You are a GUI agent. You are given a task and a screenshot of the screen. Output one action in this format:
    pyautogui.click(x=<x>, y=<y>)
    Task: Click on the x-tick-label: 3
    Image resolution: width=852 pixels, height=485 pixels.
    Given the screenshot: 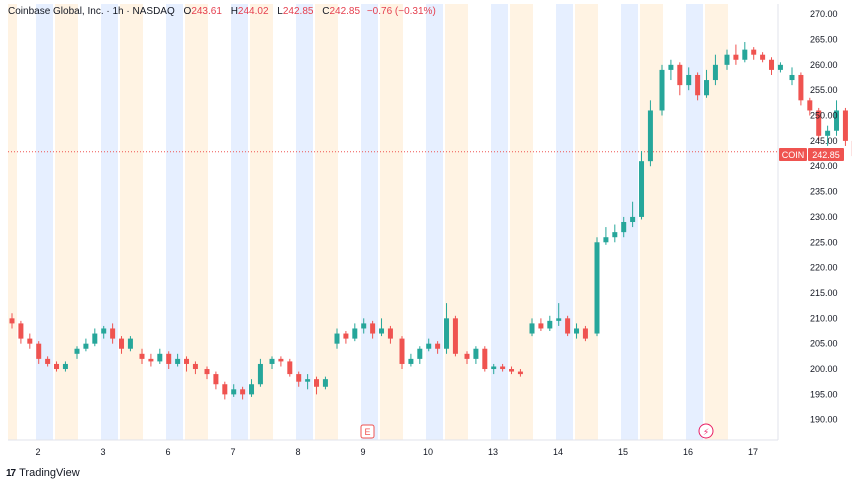 What is the action you would take?
    pyautogui.click(x=102, y=452)
    